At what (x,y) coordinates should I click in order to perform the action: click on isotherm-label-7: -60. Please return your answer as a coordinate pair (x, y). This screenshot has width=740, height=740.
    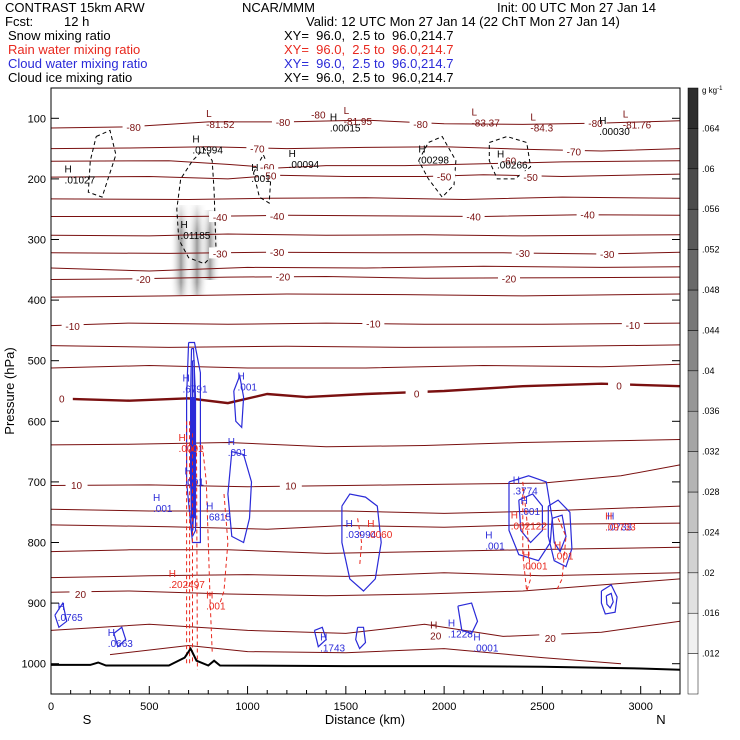
    Looking at the image, I should click on (267, 168).